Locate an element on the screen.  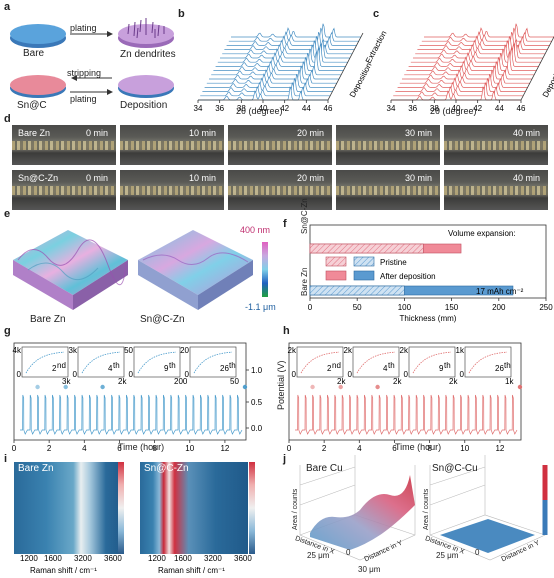
raman-tick-left: 3200 is located at coordinates (83, 558).